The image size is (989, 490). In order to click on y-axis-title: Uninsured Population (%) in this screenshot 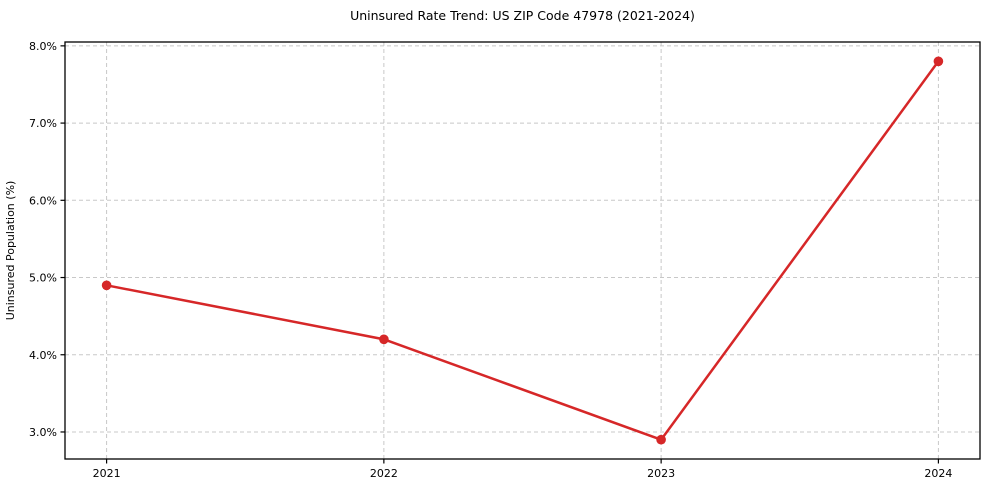, I will do `click(10, 251)`.